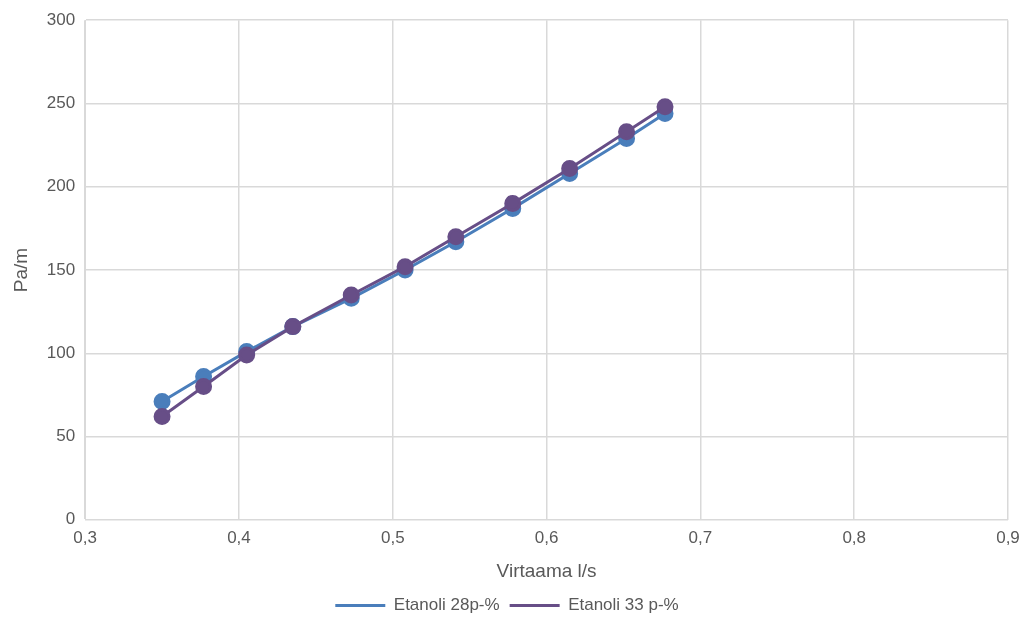  I want to click on y-tick-label: 50, so click(66, 436).